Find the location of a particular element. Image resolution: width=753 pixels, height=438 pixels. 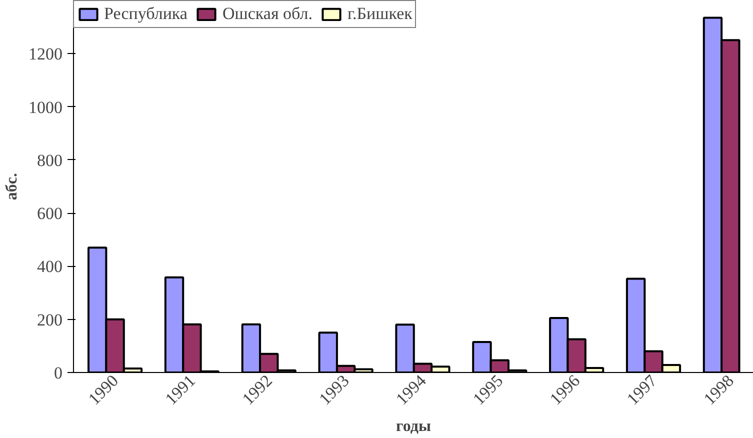

y-tick-label: 1000 is located at coordinates (45, 107).